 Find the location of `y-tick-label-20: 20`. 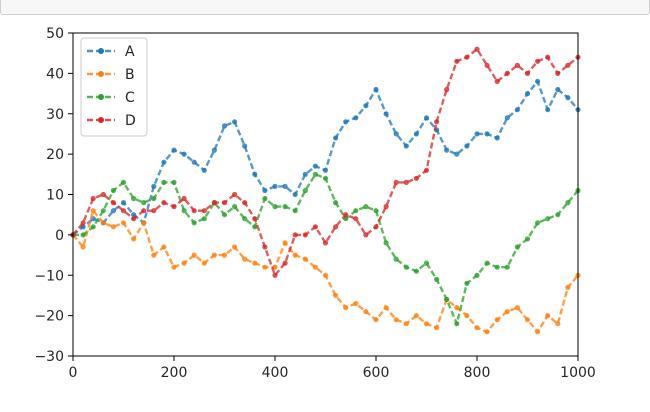

y-tick-label-20: 20 is located at coordinates (55, 155).